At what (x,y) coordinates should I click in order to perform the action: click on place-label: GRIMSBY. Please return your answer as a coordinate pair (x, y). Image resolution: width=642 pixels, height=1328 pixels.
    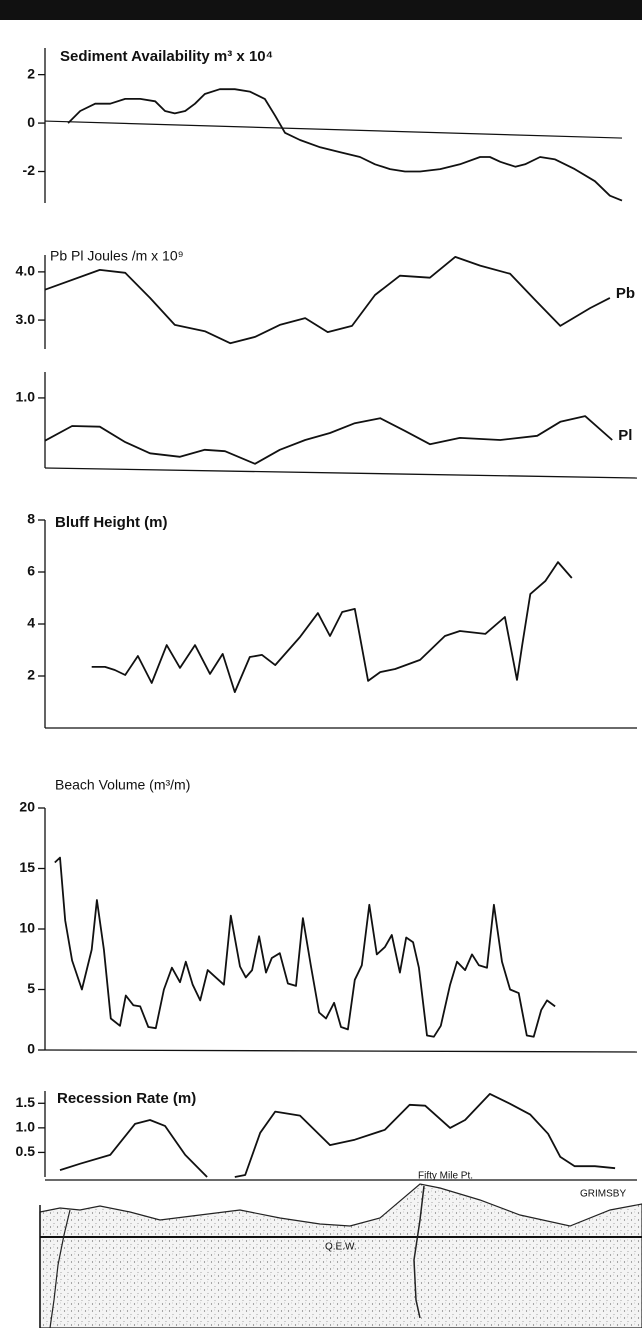
    Looking at the image, I should click on (603, 1194).